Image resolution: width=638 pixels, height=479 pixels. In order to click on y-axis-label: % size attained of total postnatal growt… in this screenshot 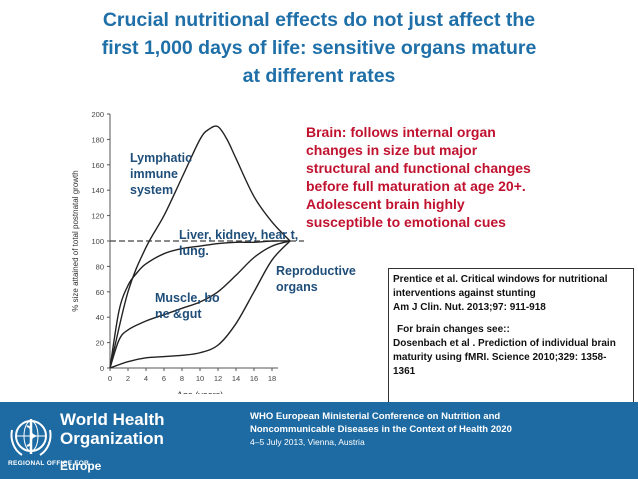, I will do `click(75, 240)`.